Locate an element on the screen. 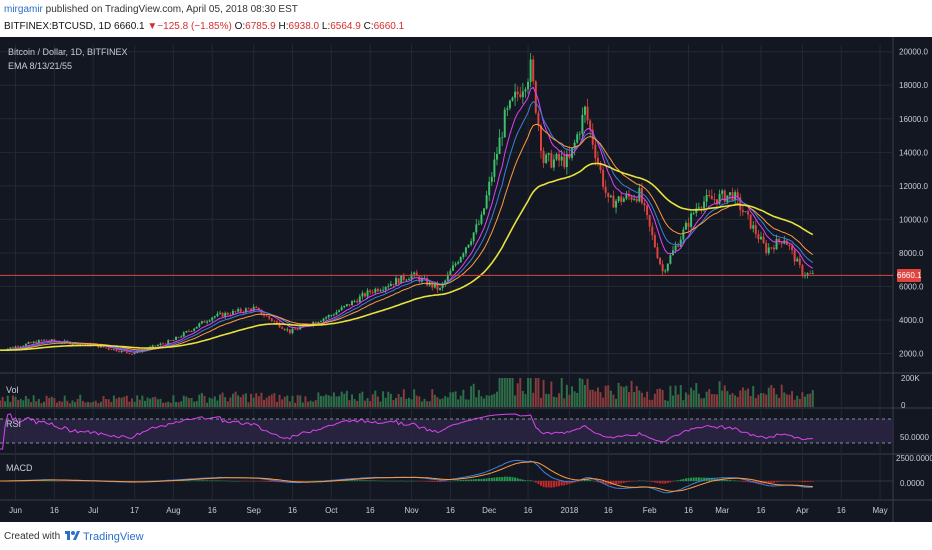 Image resolution: width=932 pixels, height=550 pixels. y-tick-label: 10000.0 is located at coordinates (913, 219).